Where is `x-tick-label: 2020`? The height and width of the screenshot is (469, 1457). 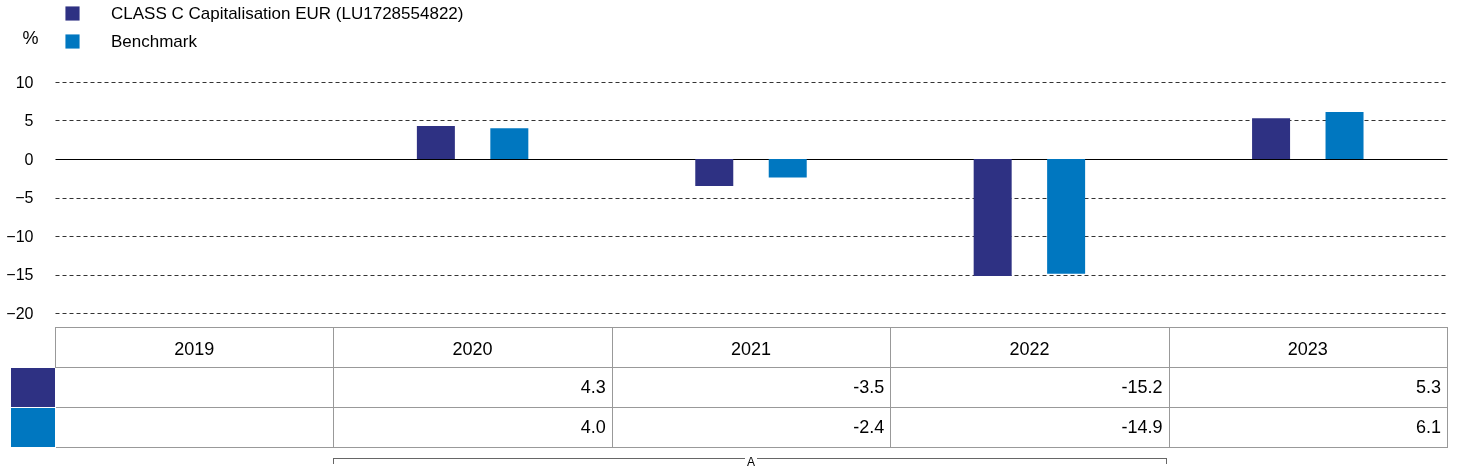
x-tick-label: 2020 is located at coordinates (472, 348).